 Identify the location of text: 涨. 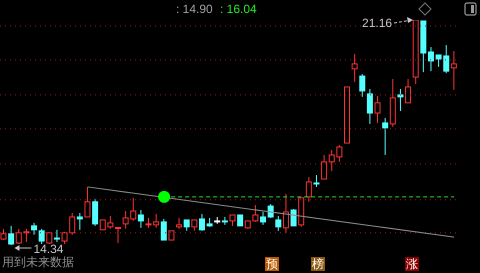
(412, 264).